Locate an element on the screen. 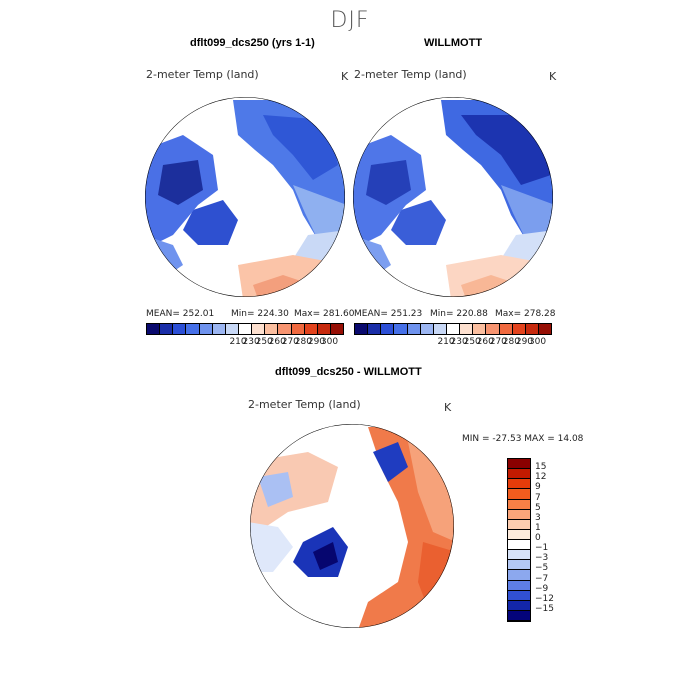 The width and height of the screenshot is (700, 700). model-colorbar-tick: 280 is located at coordinates (303, 342).